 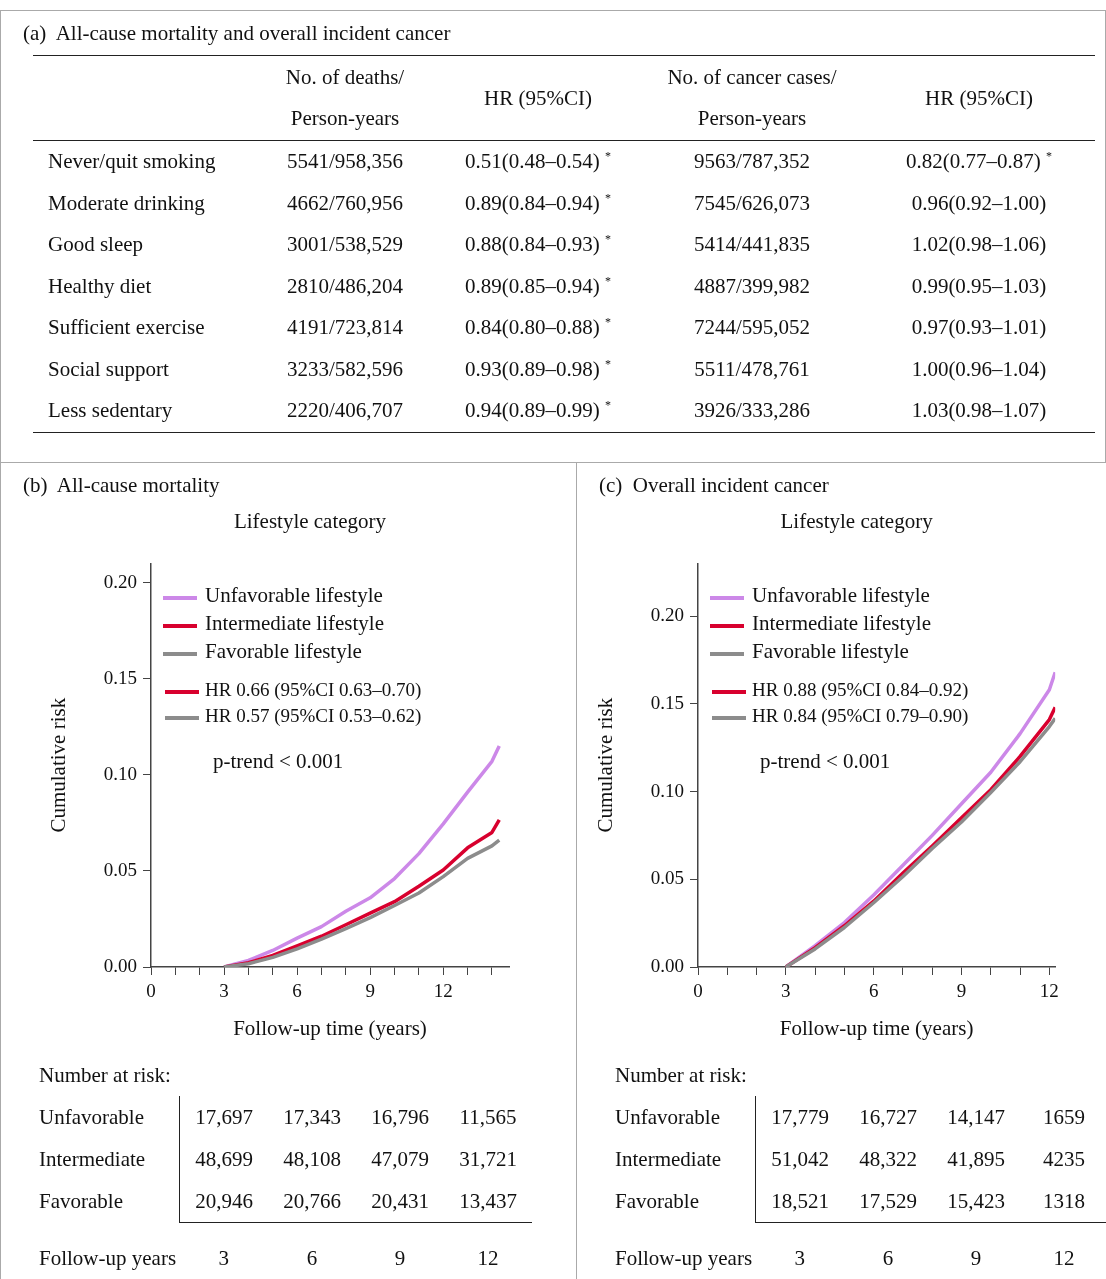 I want to click on text: 11,565, so click(x=488, y=1117).